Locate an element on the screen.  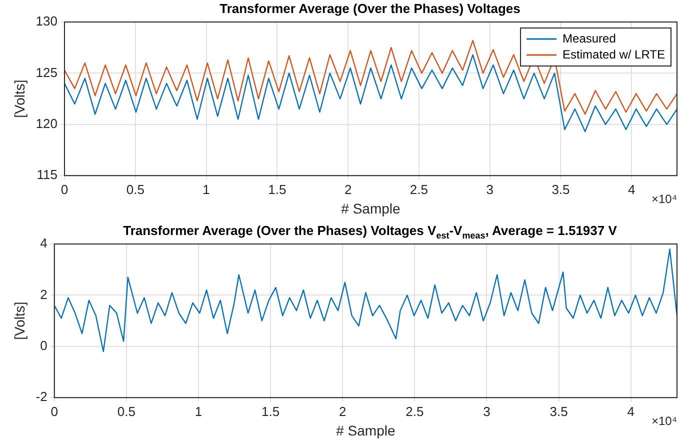
y-tick-label: 2 is located at coordinates (44, 294).